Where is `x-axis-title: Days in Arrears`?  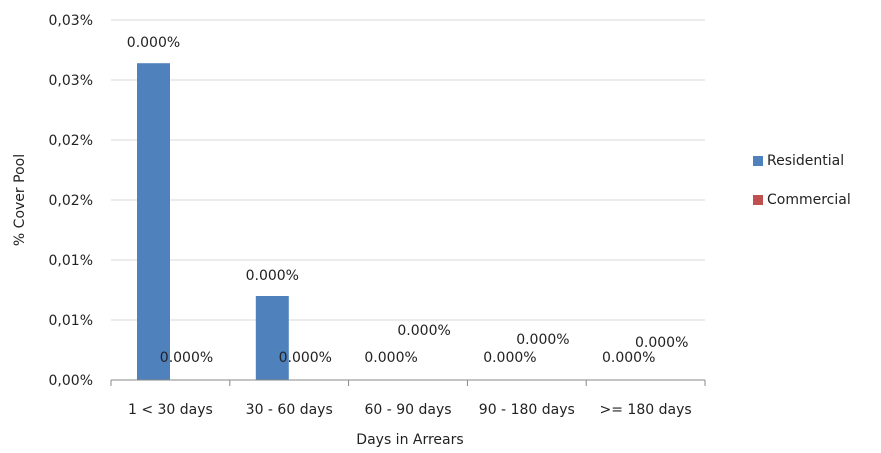 x-axis-title: Days in Arrears is located at coordinates (409, 440).